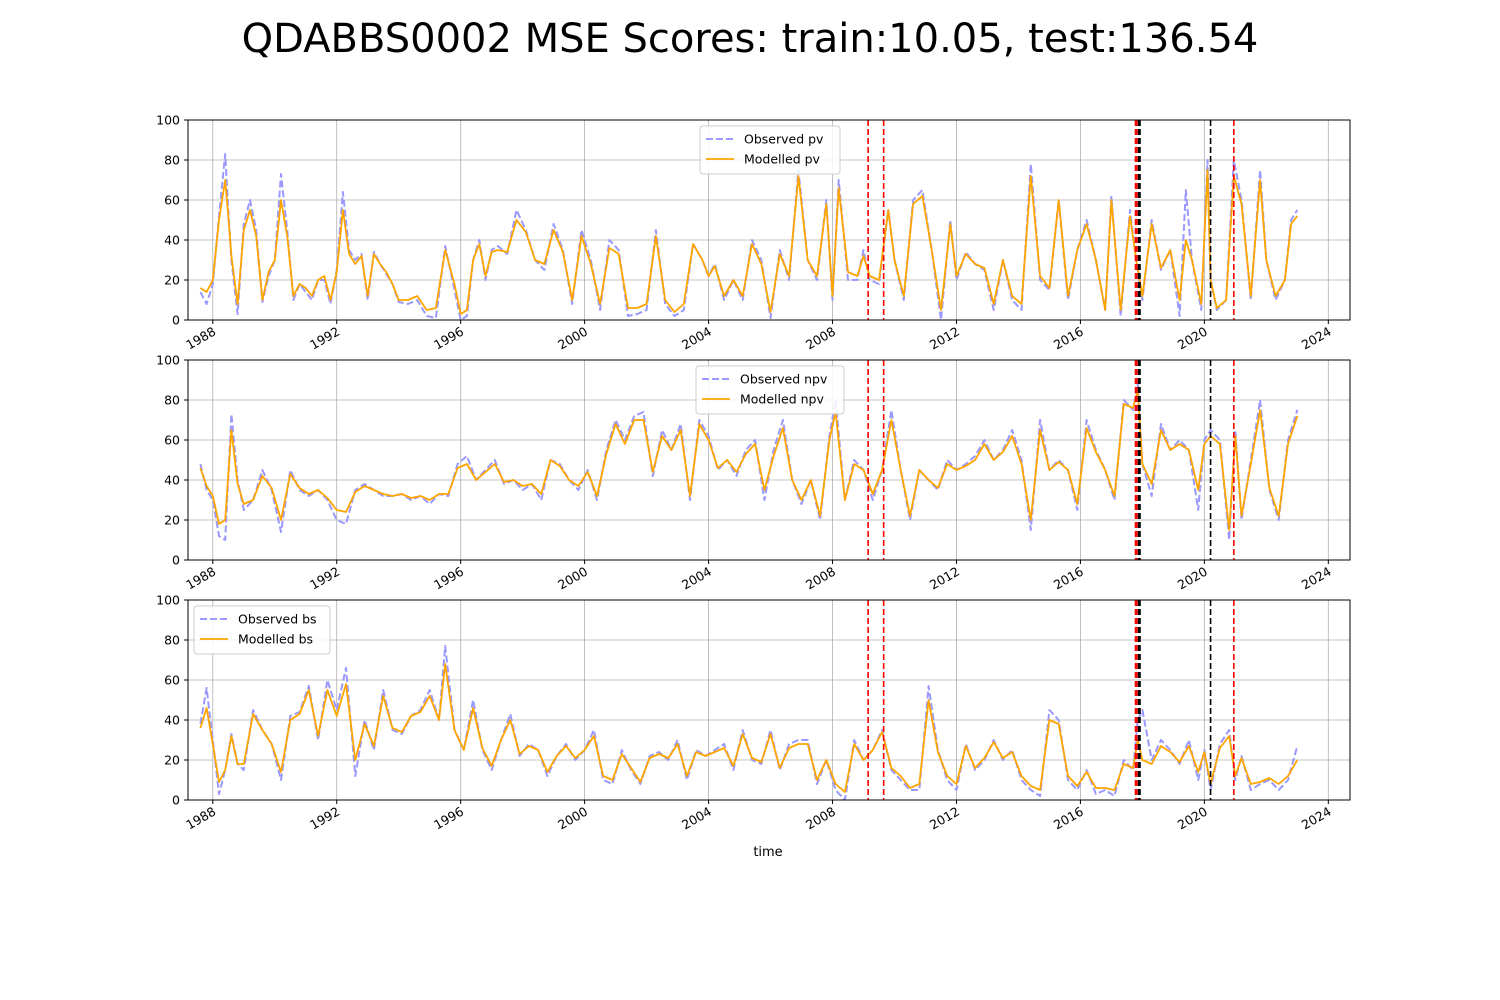  What do you see at coordinates (782, 159) in the screenshot?
I see `legend-label: Modelled pv` at bounding box center [782, 159].